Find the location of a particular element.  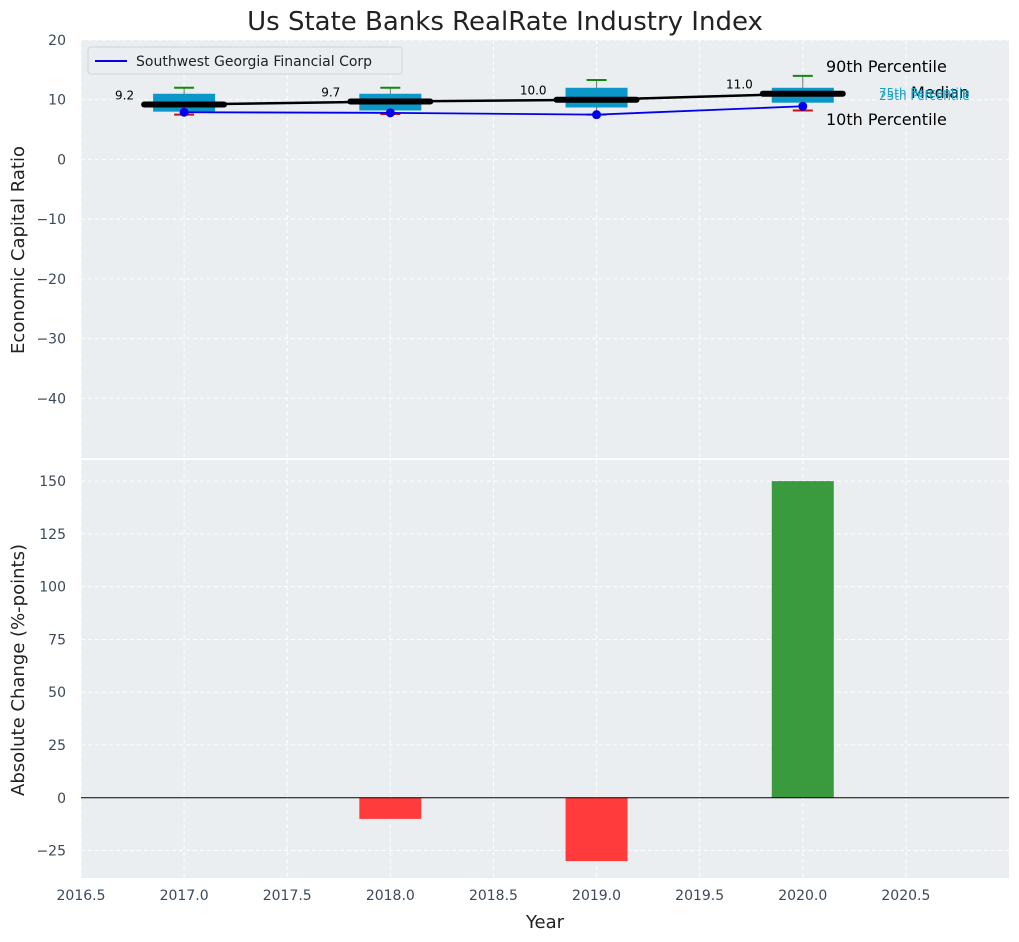

median-value-label: 9.7 is located at coordinates (330, 93).